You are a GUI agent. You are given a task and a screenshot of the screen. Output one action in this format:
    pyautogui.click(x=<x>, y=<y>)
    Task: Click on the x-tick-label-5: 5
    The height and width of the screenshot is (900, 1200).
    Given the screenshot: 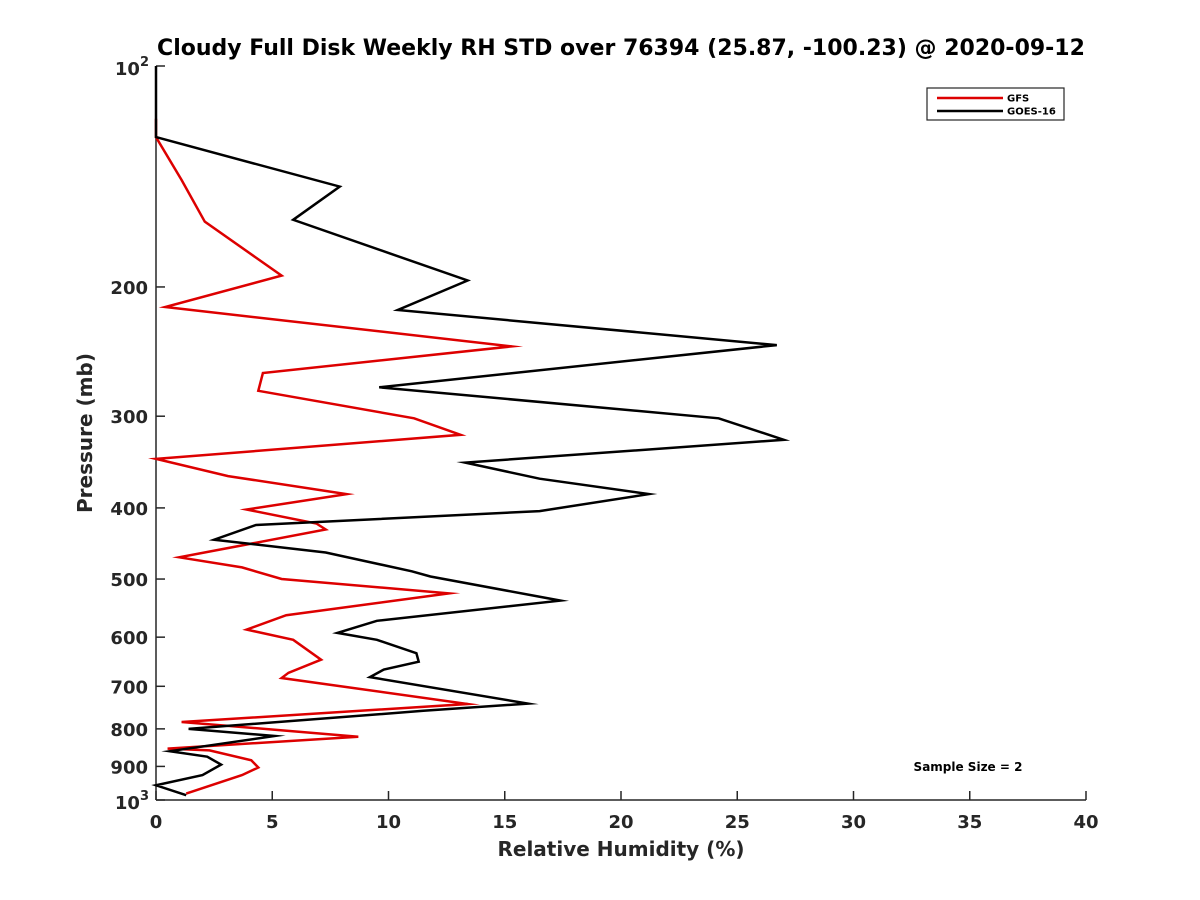 What is the action you would take?
    pyautogui.click(x=272, y=822)
    